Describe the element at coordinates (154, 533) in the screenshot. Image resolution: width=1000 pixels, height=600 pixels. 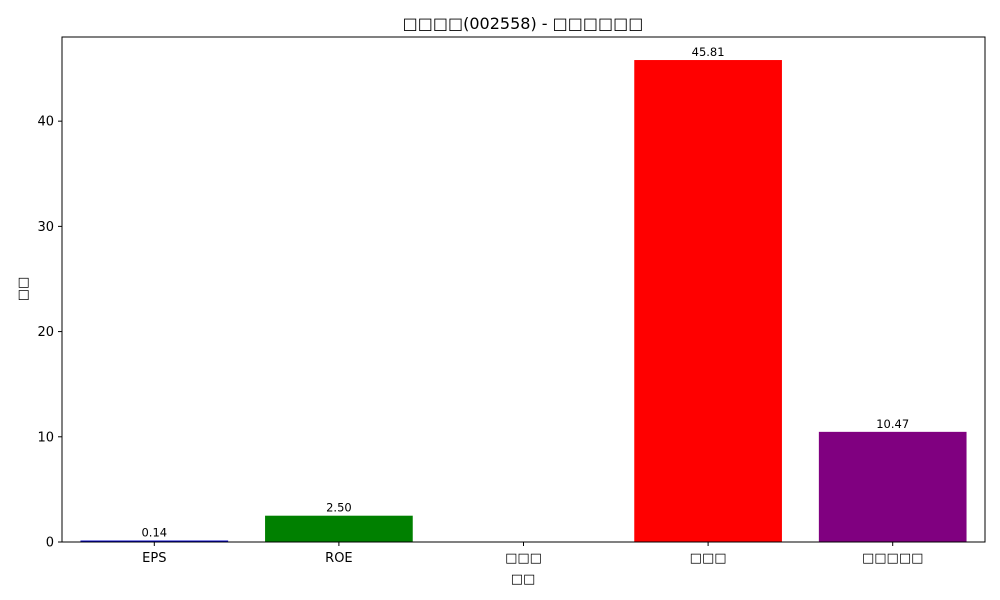
I see `data-label: 0.14` at that location.